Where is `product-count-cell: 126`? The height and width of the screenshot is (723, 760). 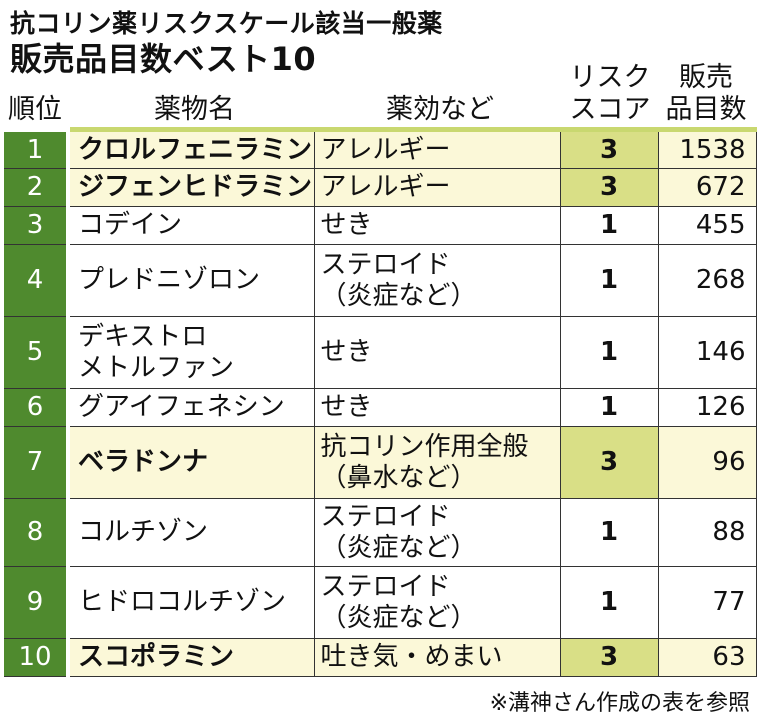 product-count-cell: 126 is located at coordinates (707, 407).